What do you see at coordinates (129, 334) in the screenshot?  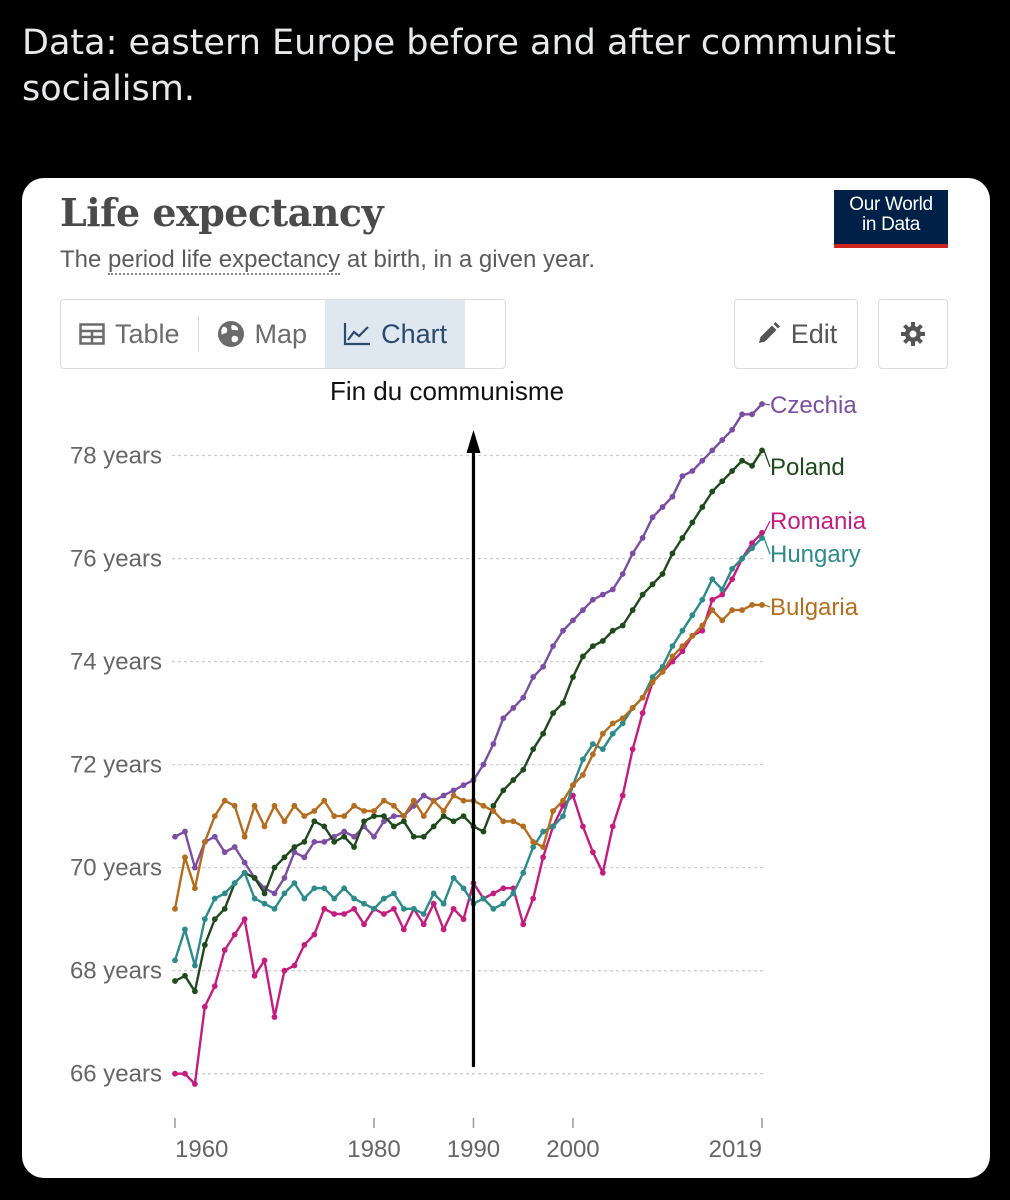 I see `tab-table: Table` at bounding box center [129, 334].